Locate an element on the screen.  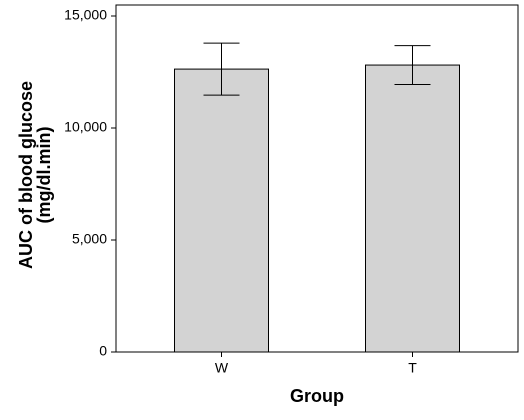
x-tick-label: W is located at coordinates (222, 368).